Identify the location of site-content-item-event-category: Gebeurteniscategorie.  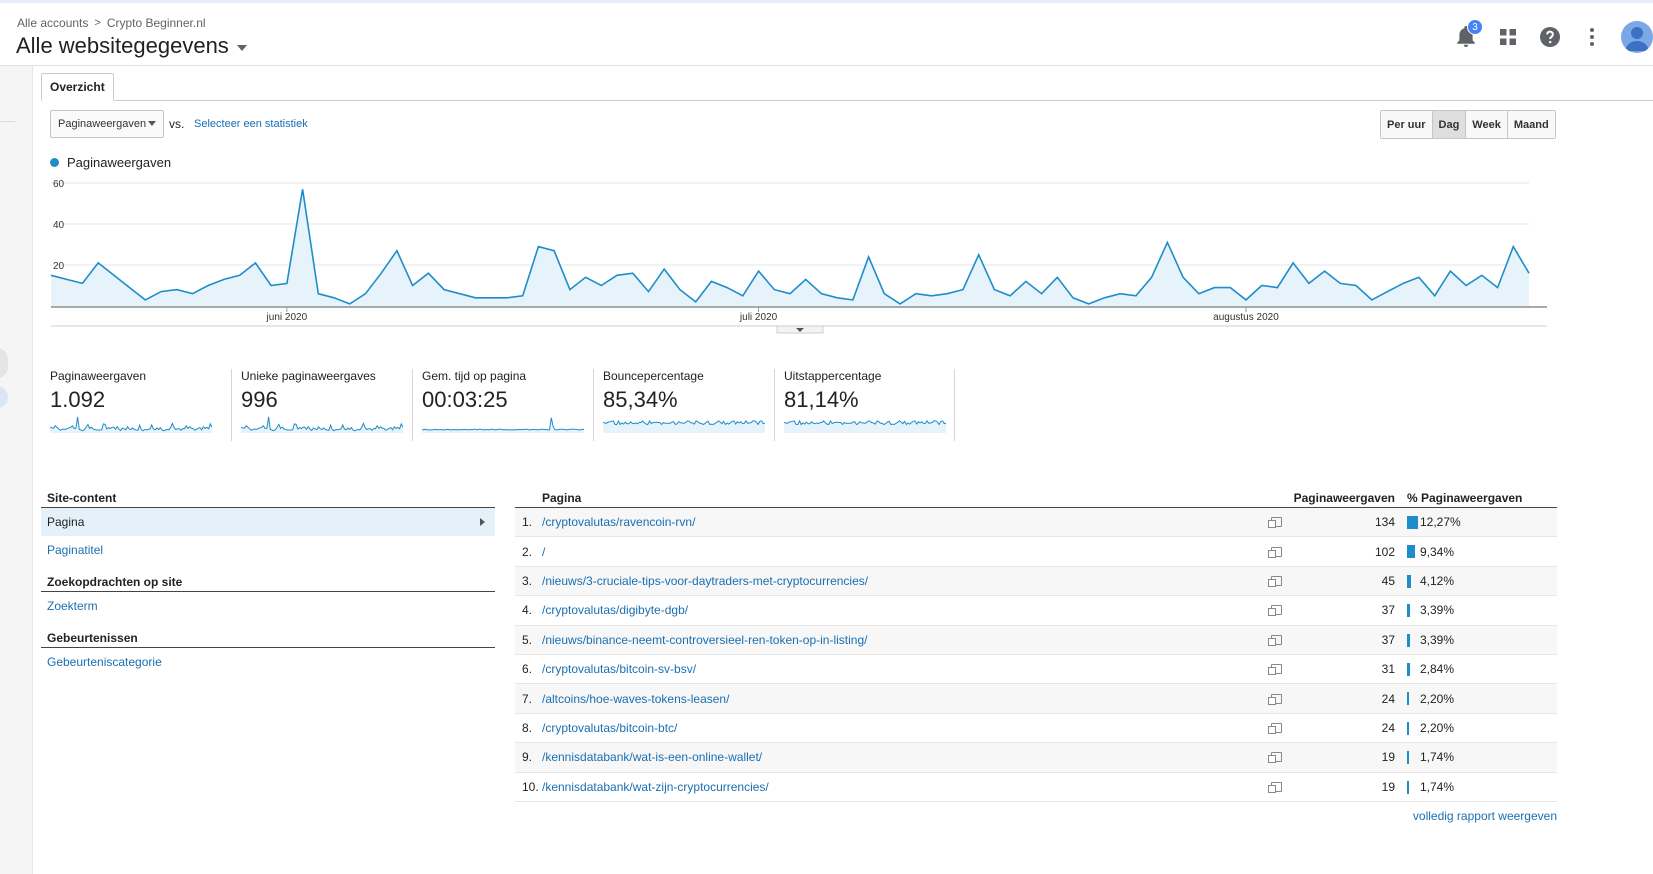
(104, 662).